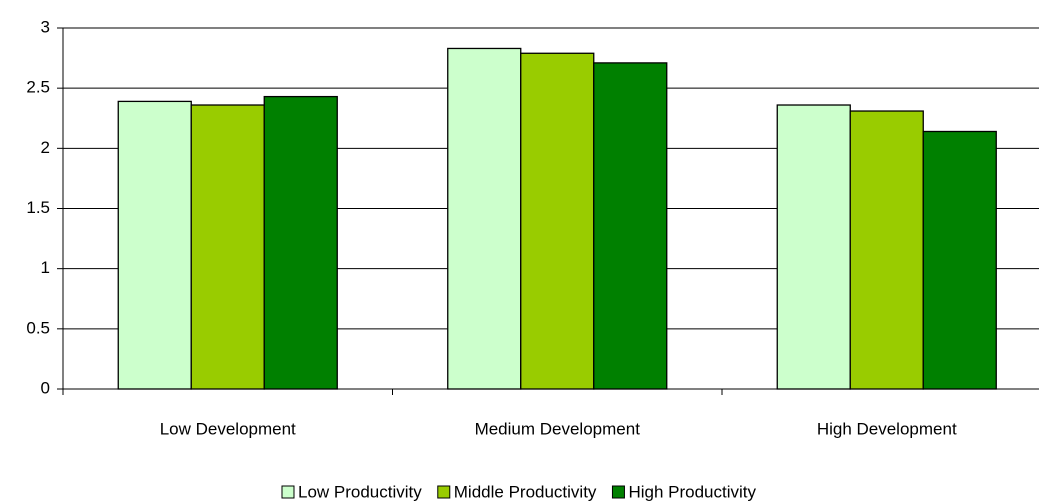 Image resolution: width=1039 pixels, height=504 pixels. I want to click on y-tick-label: 1.5, so click(38, 207).